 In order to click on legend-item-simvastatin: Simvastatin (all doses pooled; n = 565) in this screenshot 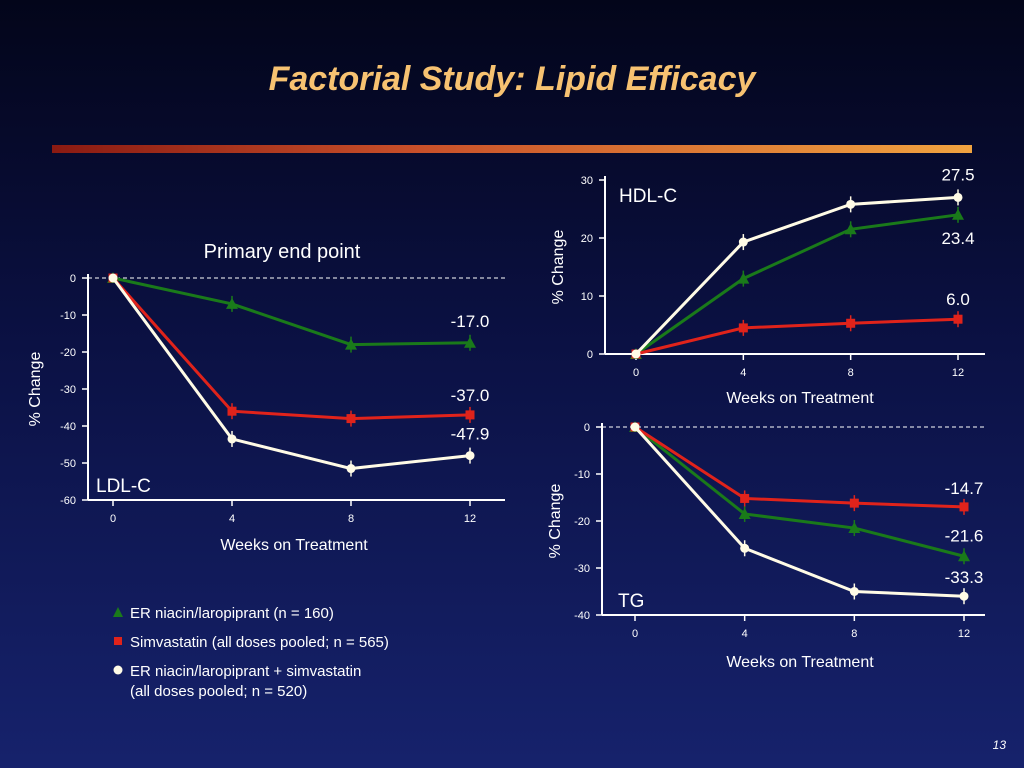, I will do `click(249, 643)`.